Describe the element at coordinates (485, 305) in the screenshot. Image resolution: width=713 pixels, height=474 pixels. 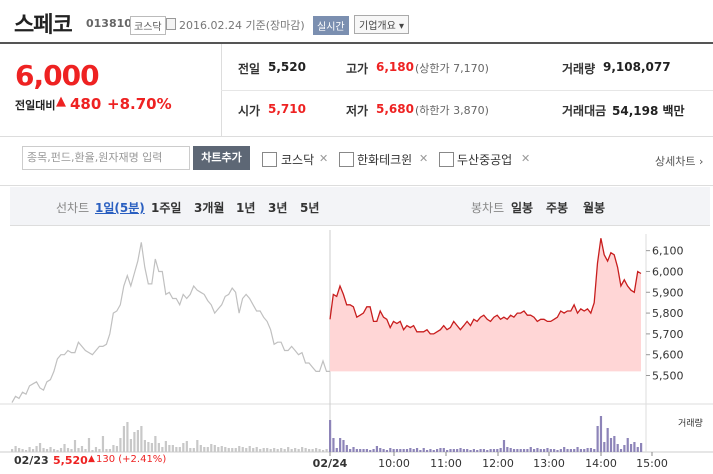
I see `today-area` at that location.